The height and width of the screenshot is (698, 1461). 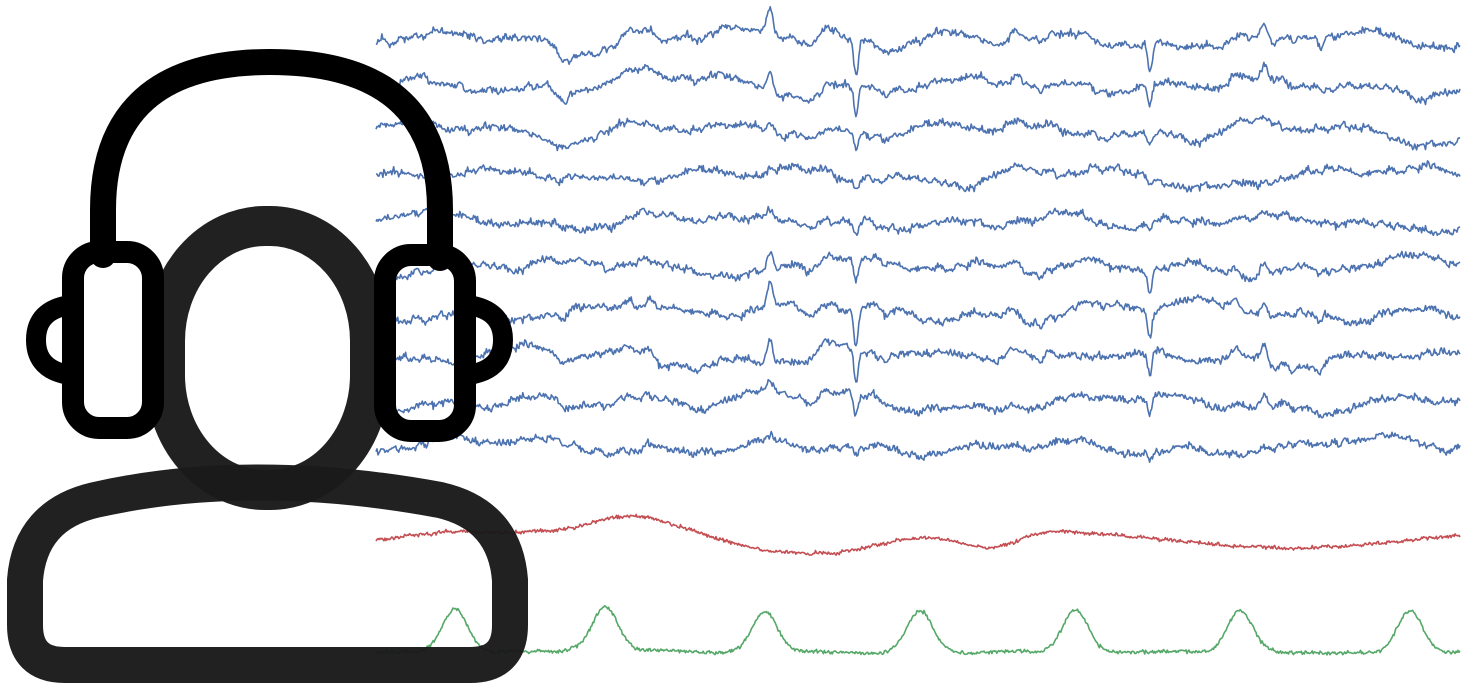 I want to click on ecg-trace, so click(x=918, y=630).